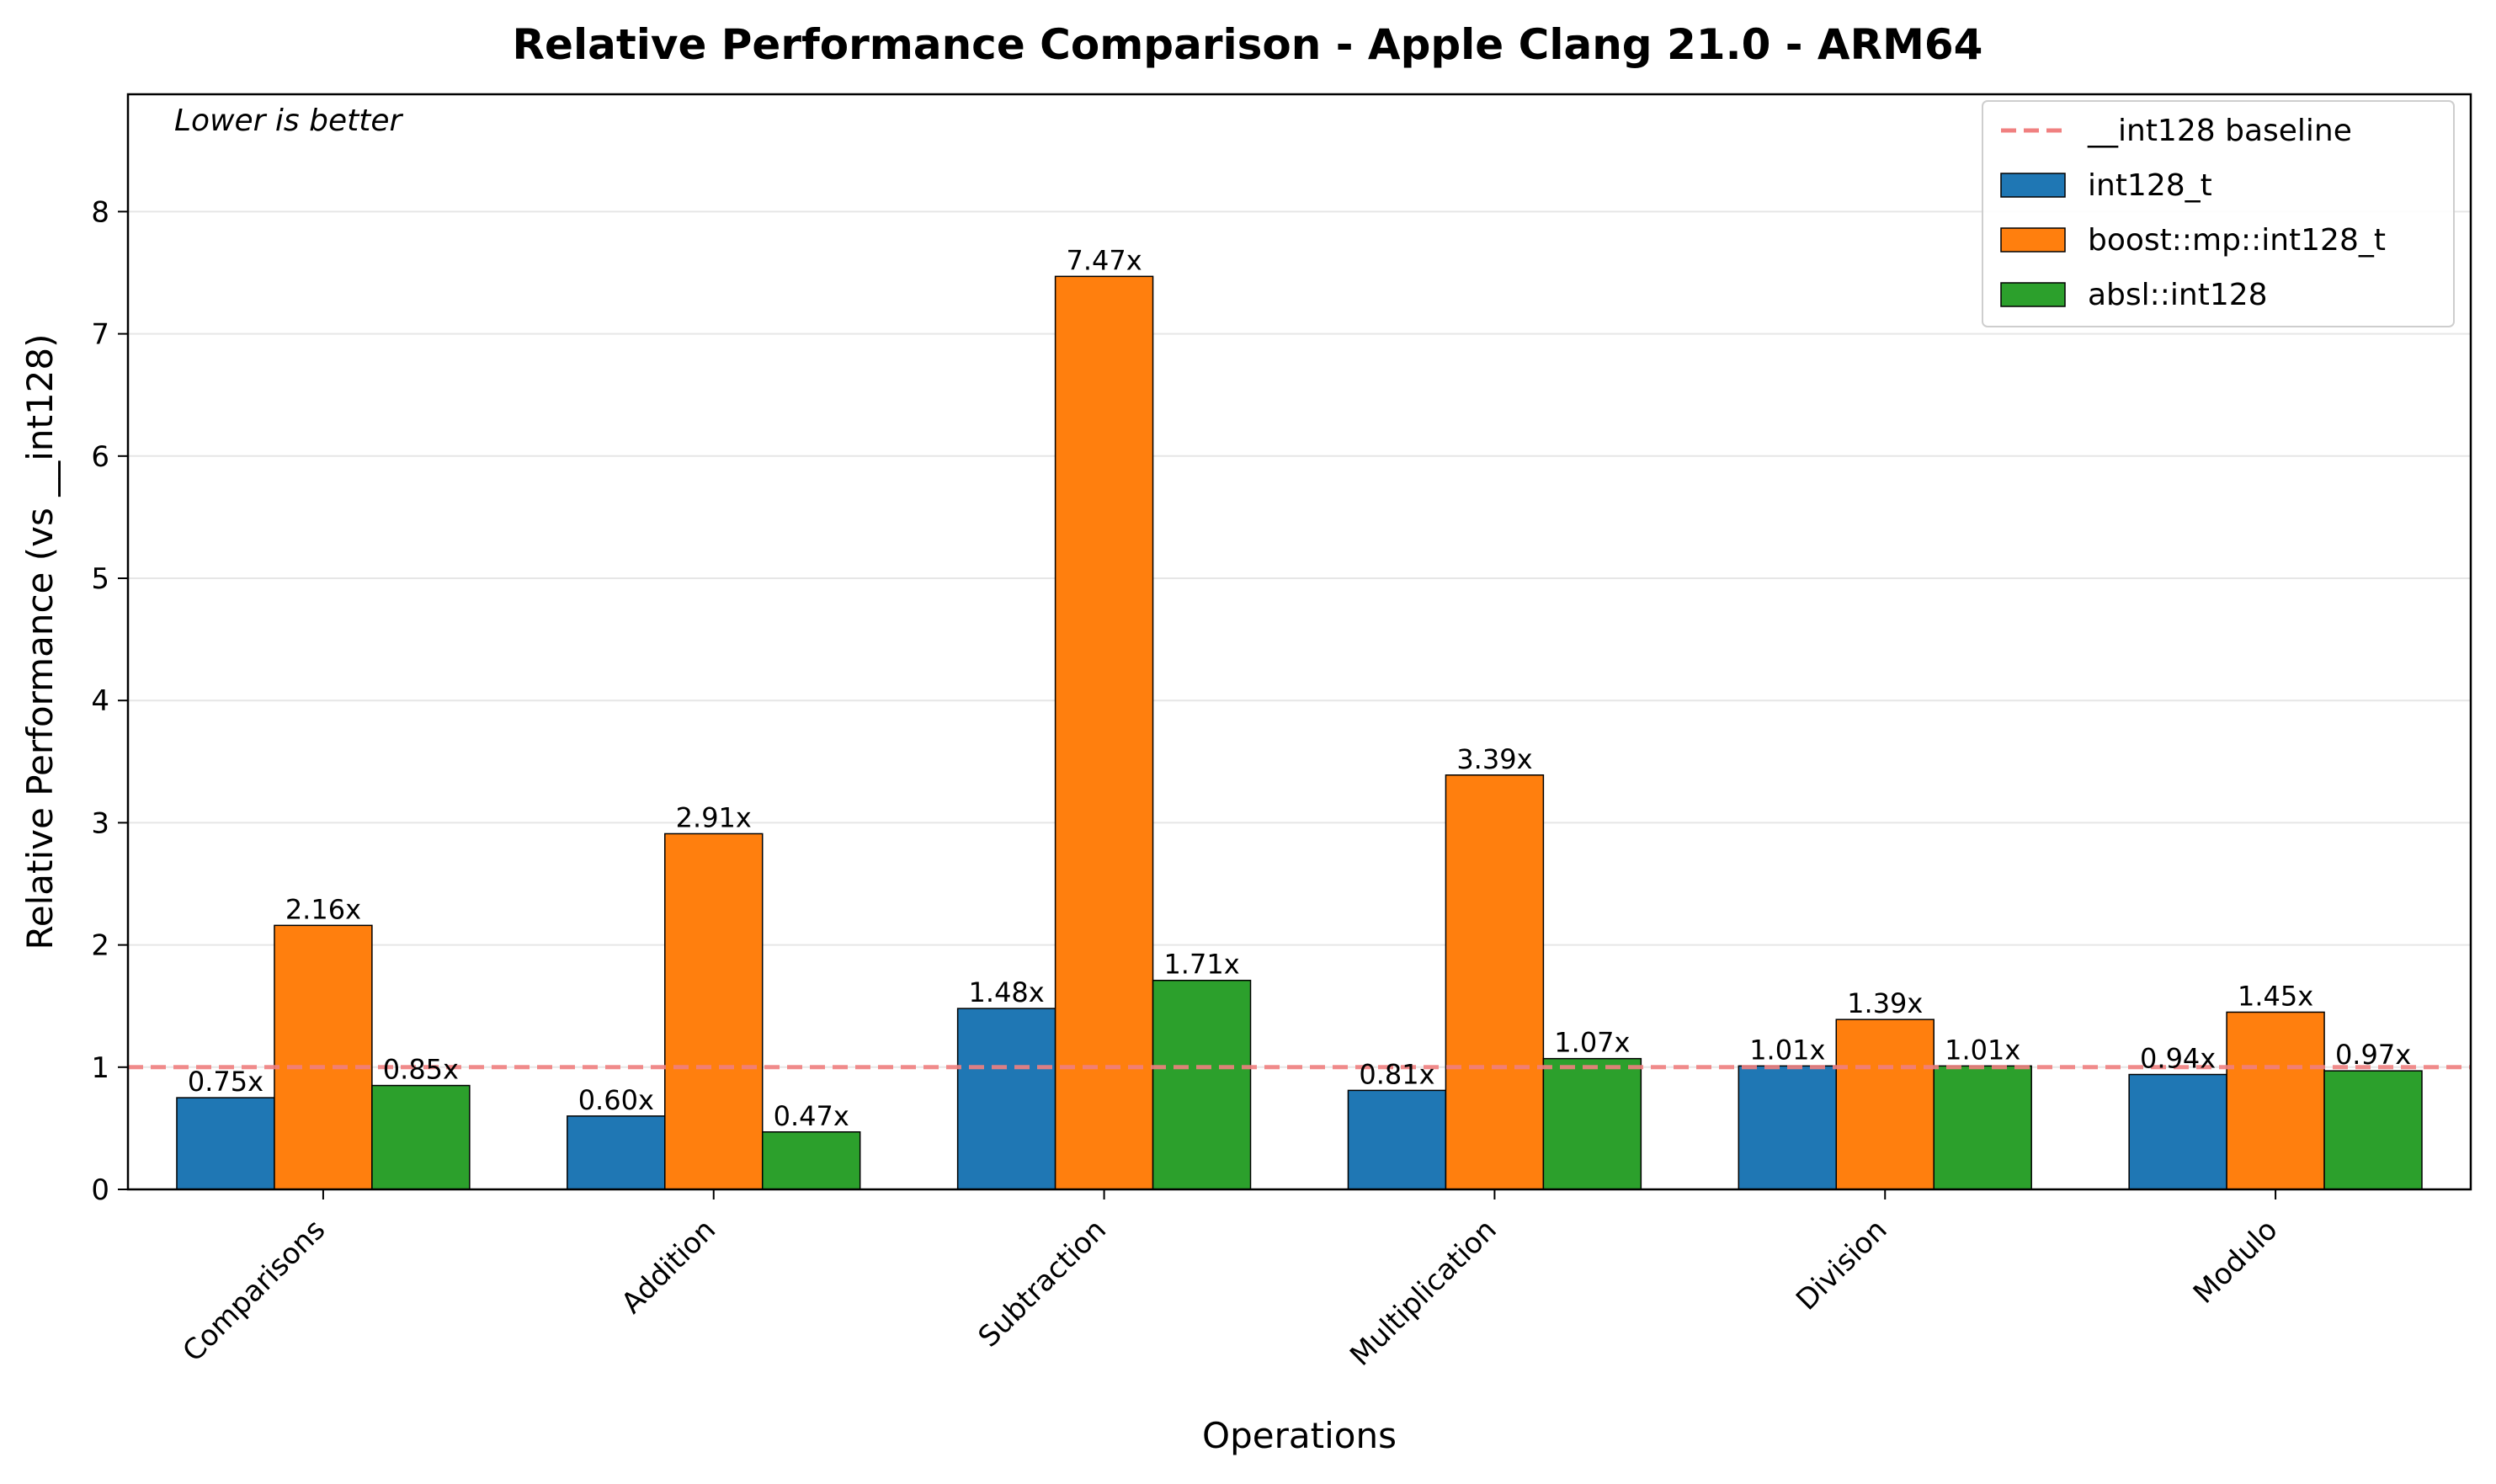 This screenshot has height=1484, width=2496. Describe the element at coordinates (109, 701) in the screenshot. I see `y-axis-ticks: 0 1 2 3 4 5 6 7 8` at that location.